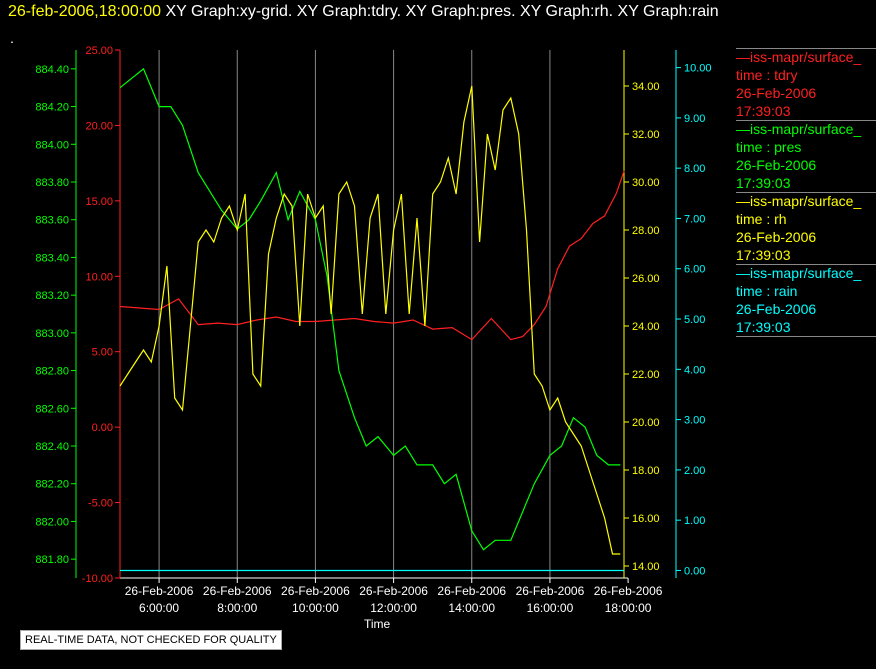 The height and width of the screenshot is (669, 876). What do you see at coordinates (52, 334) in the screenshot?
I see `pres-tick-label: 883.00` at bounding box center [52, 334].